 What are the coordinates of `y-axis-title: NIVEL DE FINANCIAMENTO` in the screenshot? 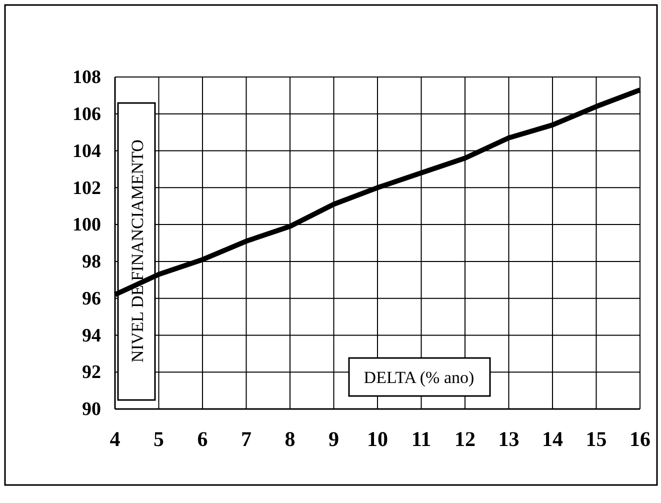 It's located at (137, 251).